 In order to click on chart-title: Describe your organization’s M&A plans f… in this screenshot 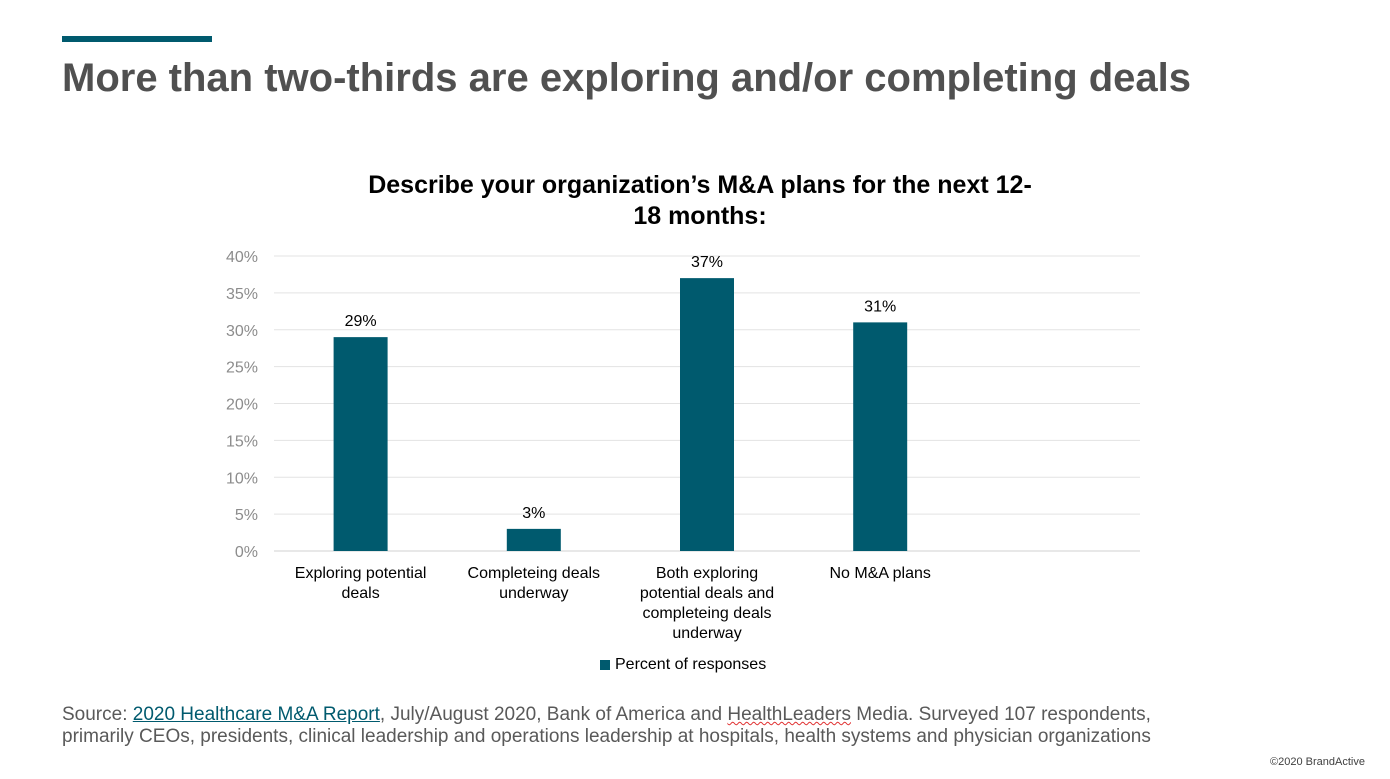, I will do `click(700, 201)`.